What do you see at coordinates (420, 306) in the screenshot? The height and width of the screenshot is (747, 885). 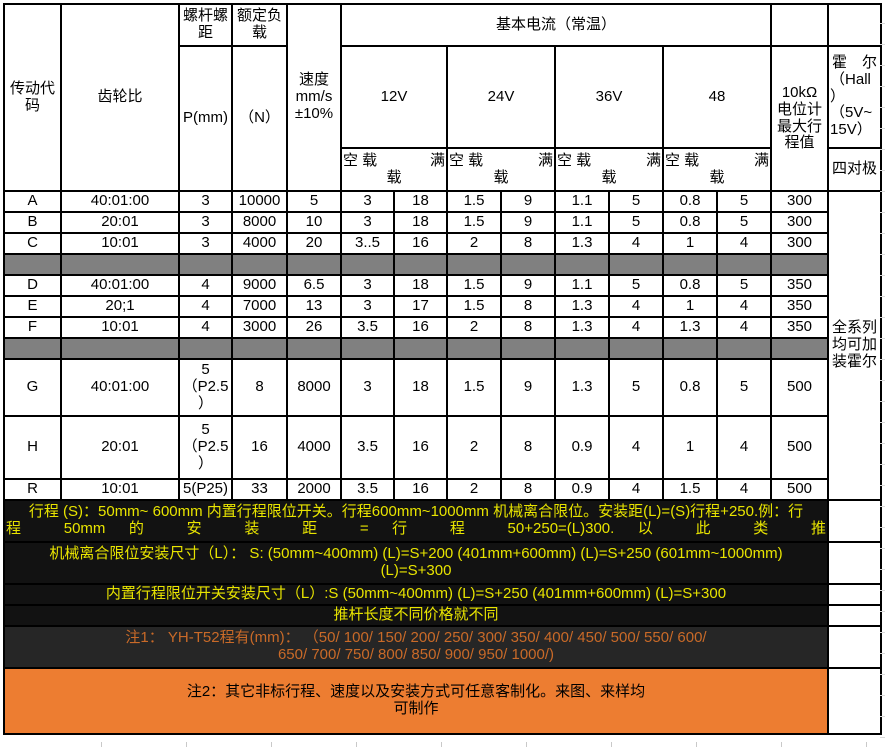 I see `cell: 17` at bounding box center [420, 306].